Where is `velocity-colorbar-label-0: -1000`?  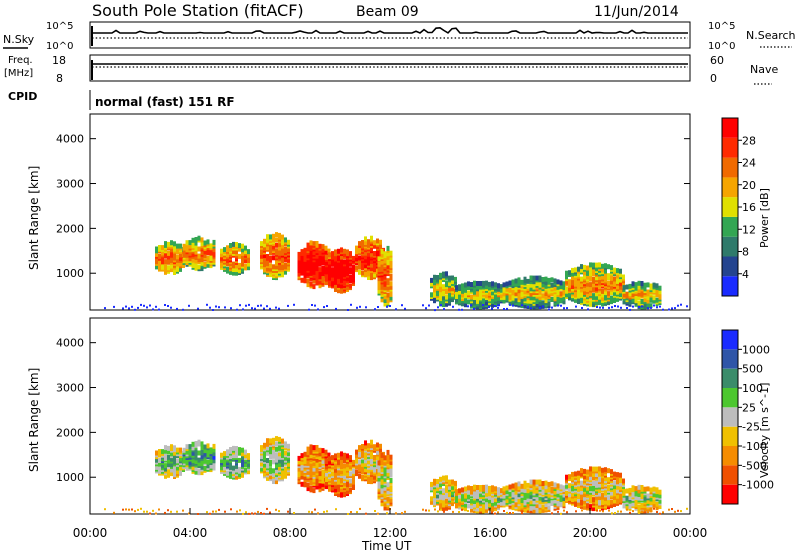 velocity-colorbar-label-0: -1000 is located at coordinates (758, 485).